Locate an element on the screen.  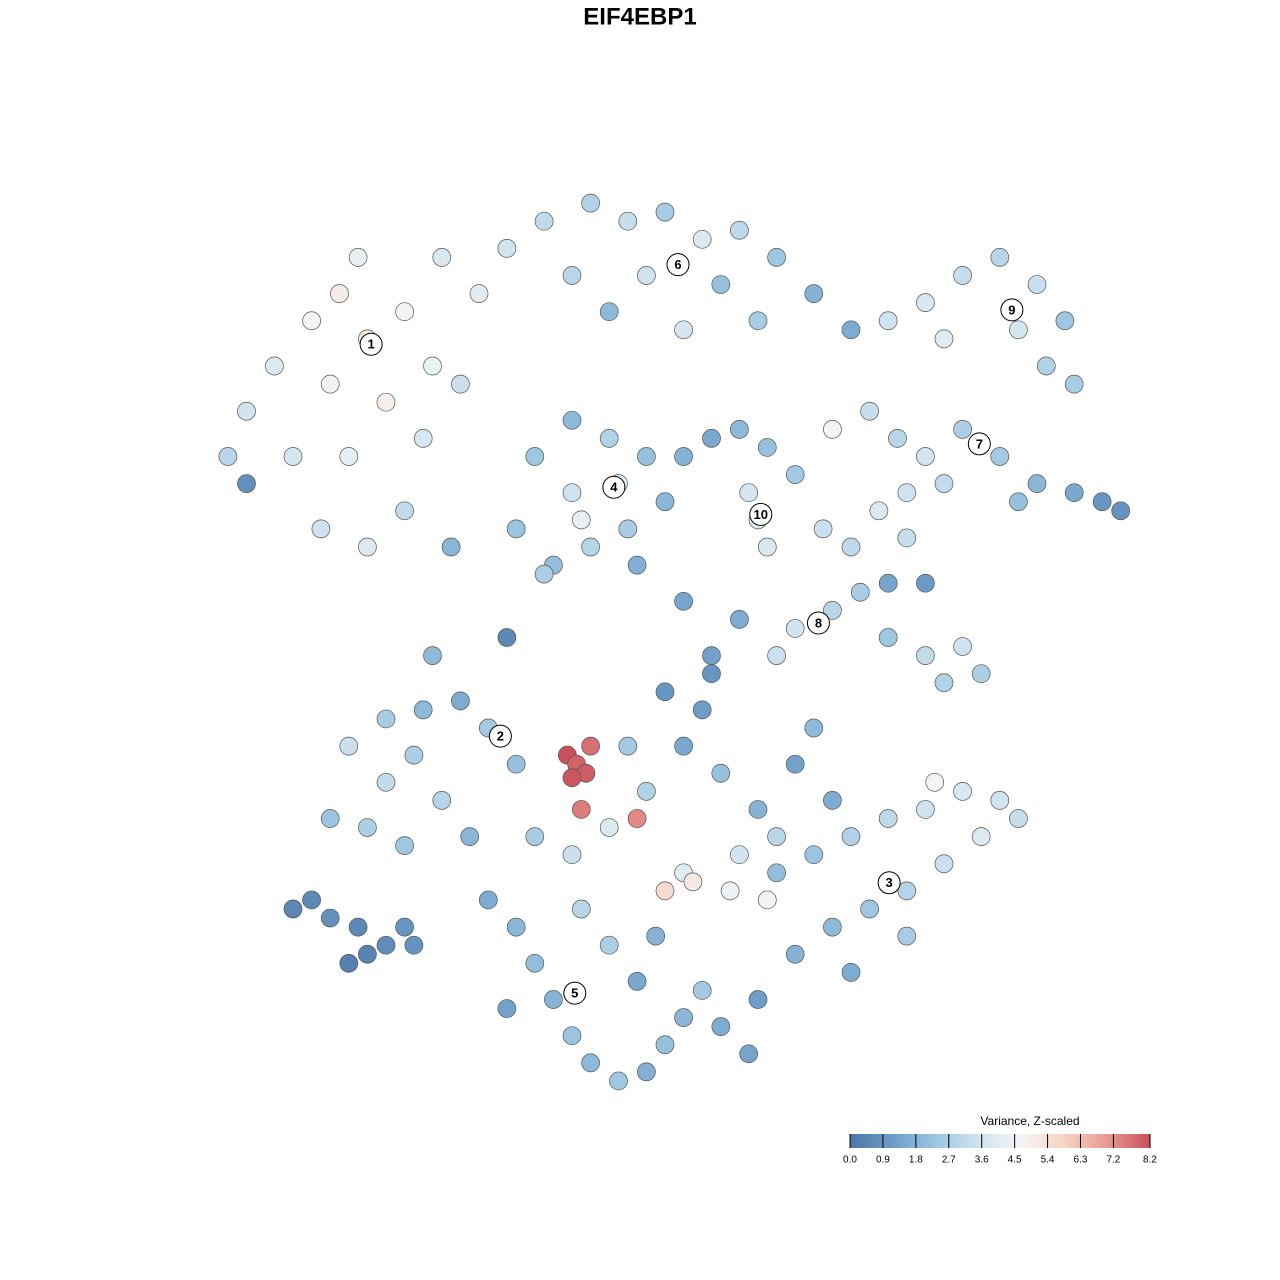
colorbar-tick-label: 0.9 is located at coordinates (883, 1160).